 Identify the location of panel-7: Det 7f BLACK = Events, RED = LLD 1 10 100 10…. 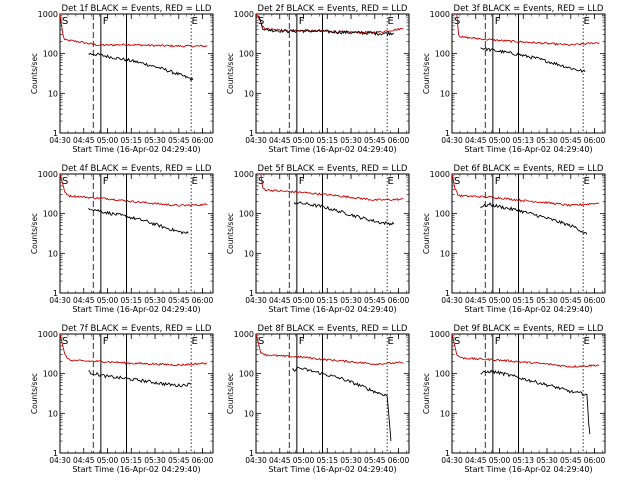
(122, 399).